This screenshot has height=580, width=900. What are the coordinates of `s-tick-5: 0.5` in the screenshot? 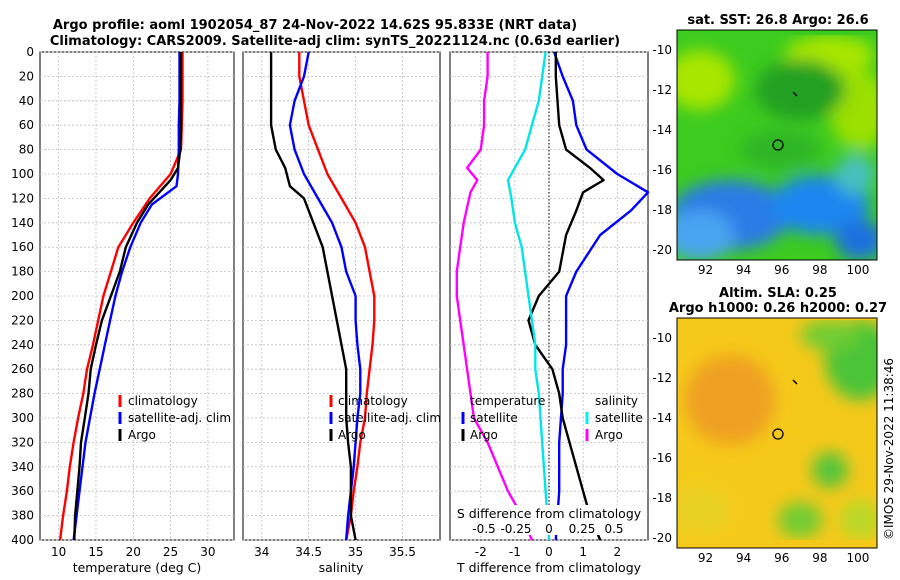 It's located at (613, 529).